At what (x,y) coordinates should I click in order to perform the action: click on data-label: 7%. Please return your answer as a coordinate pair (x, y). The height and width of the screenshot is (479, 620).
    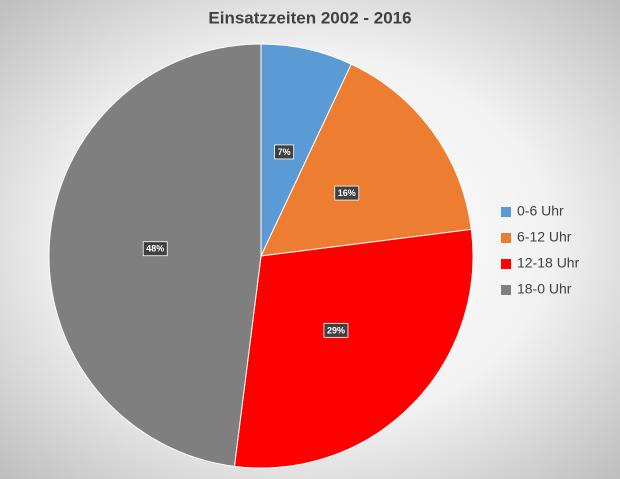
    Looking at the image, I should click on (284, 152).